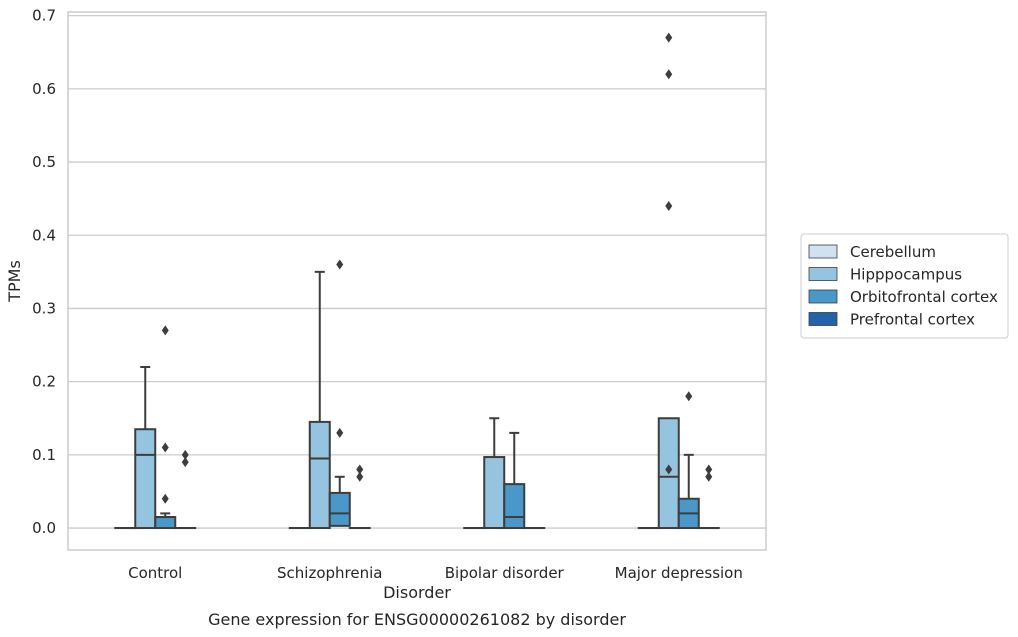 The image size is (1018, 637). I want to click on y-axis-ticks: 0.0 0.1 0.2 0.3 0.4 0.5 0.6 0.7, so click(44, 272).